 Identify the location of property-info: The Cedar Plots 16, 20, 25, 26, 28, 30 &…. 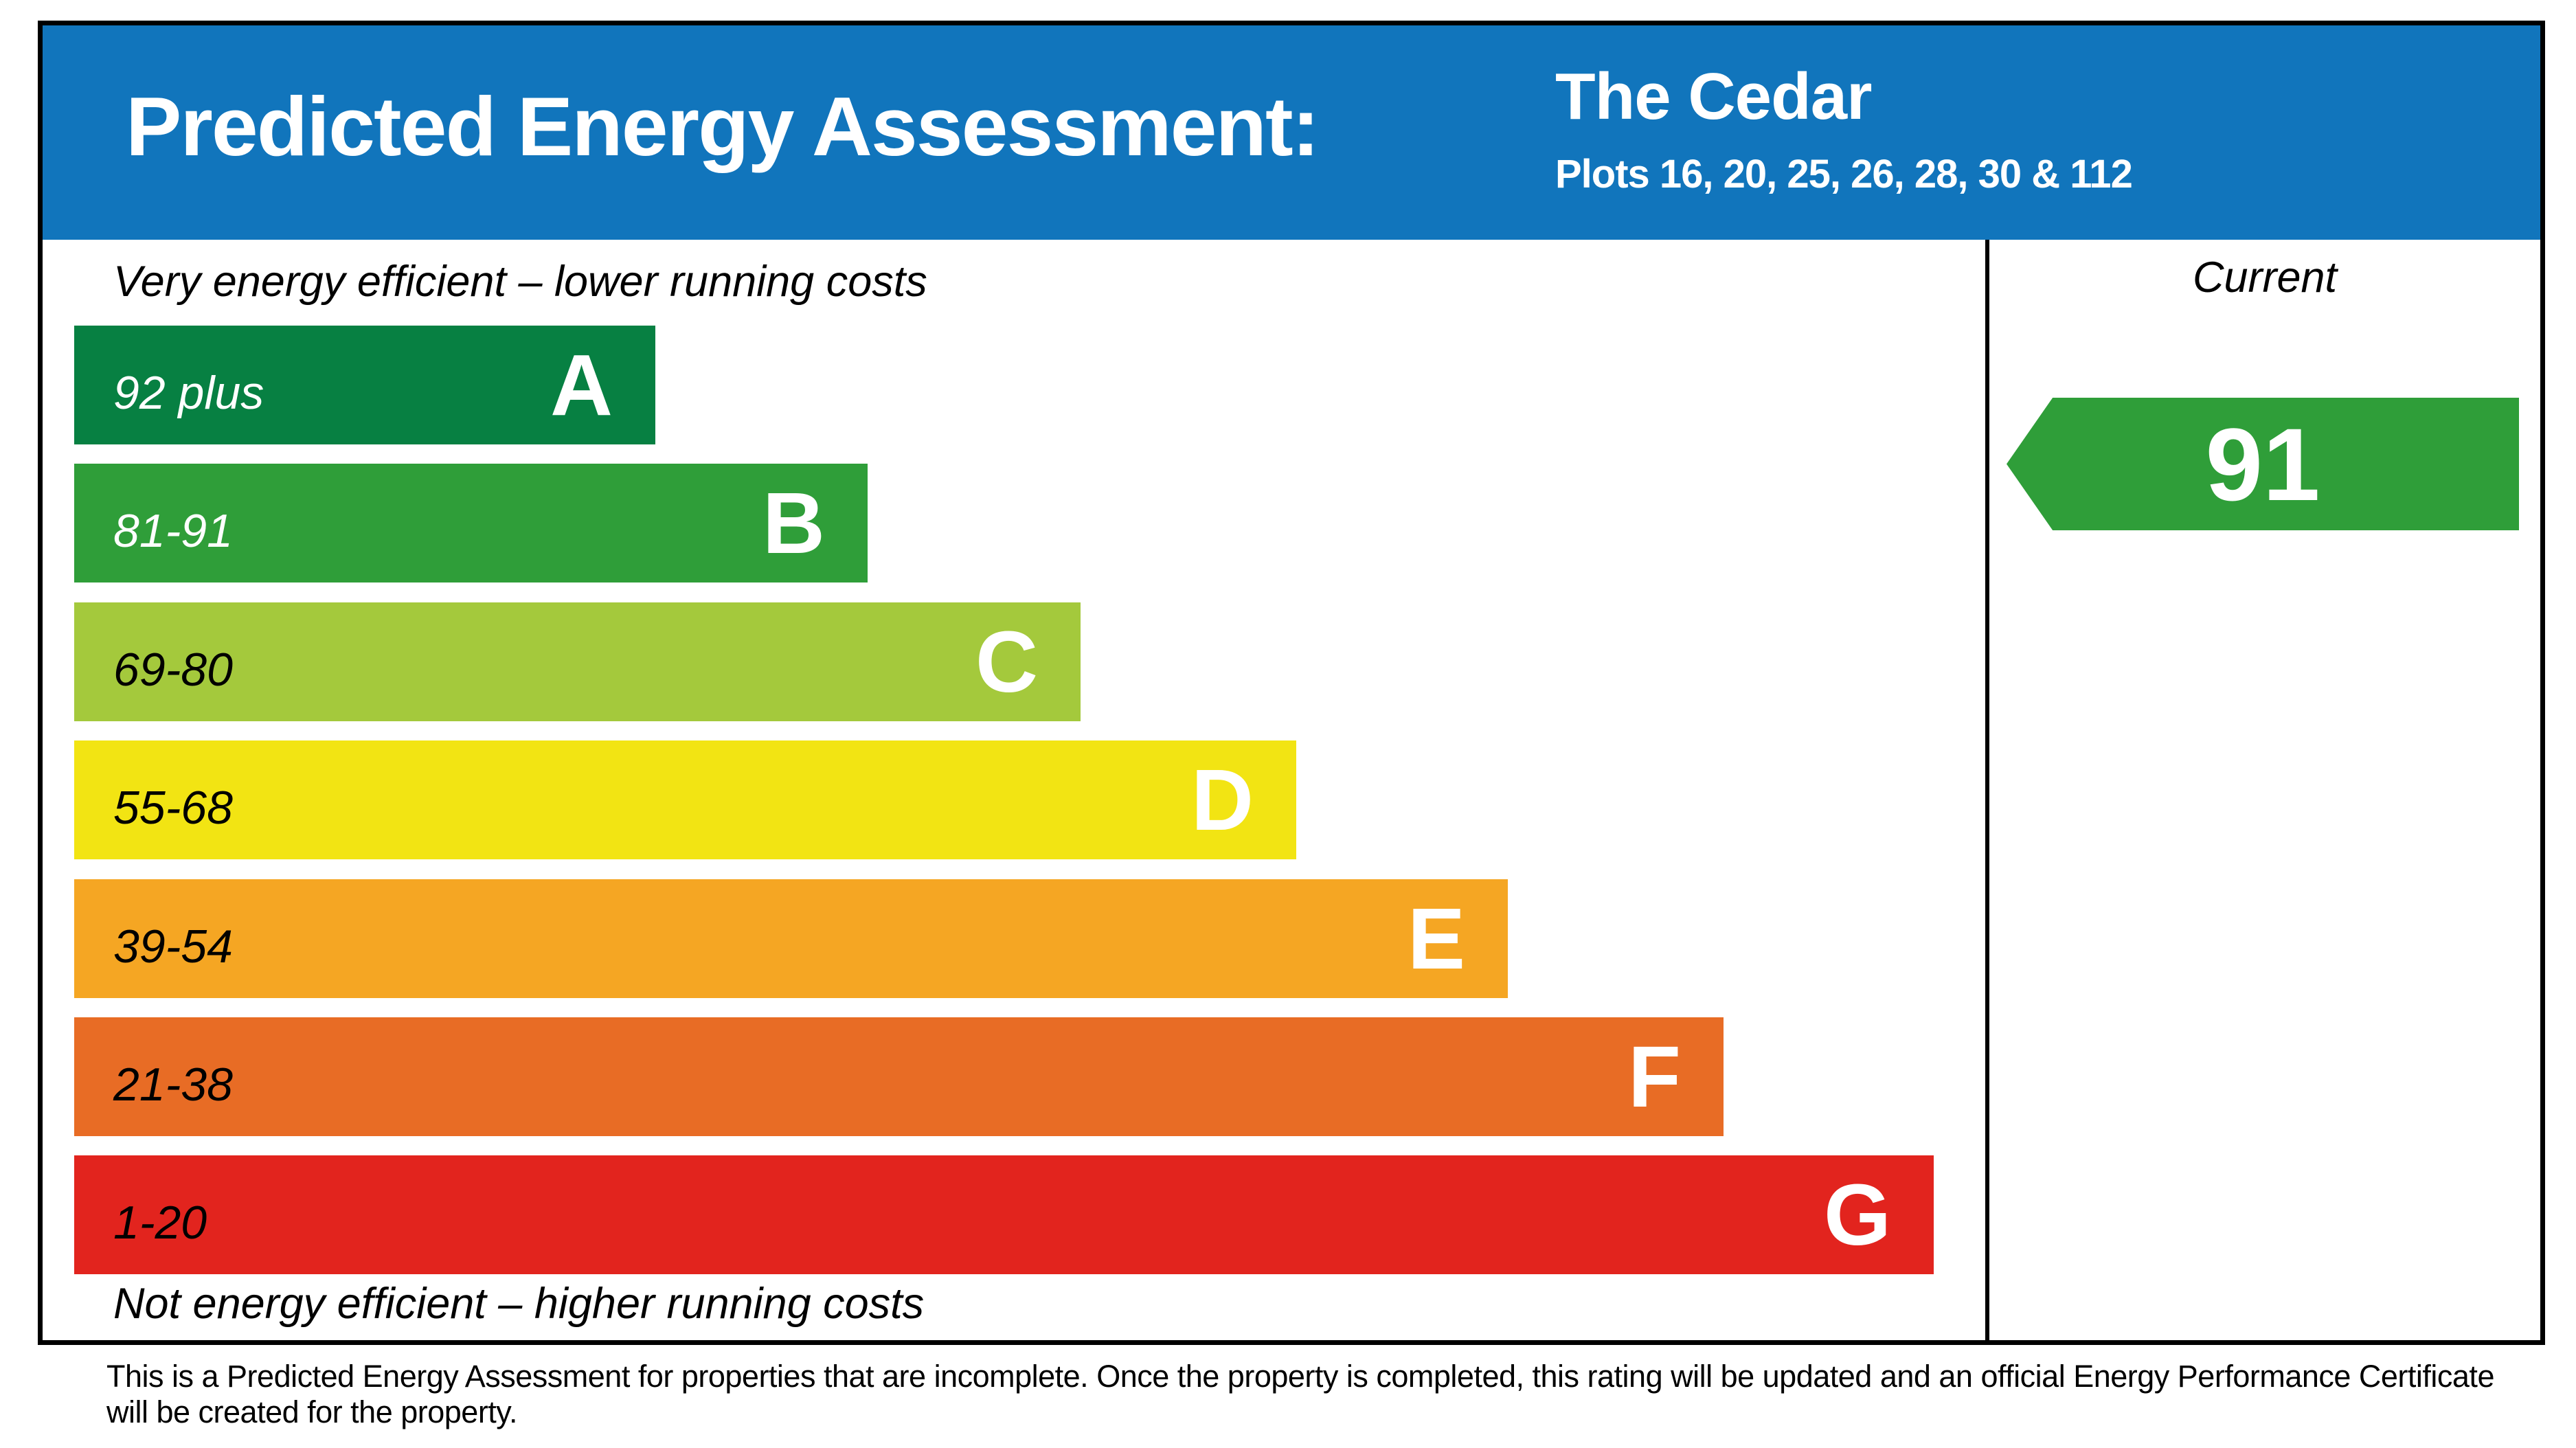
(1844, 128).